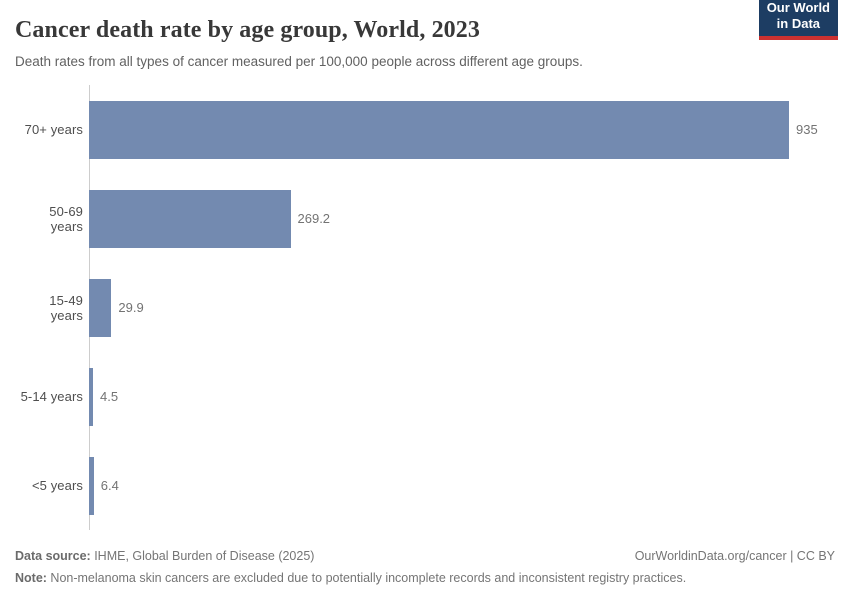 The width and height of the screenshot is (850, 600). Describe the element at coordinates (462, 485) in the screenshot. I see `bar-area: 6.4` at that location.